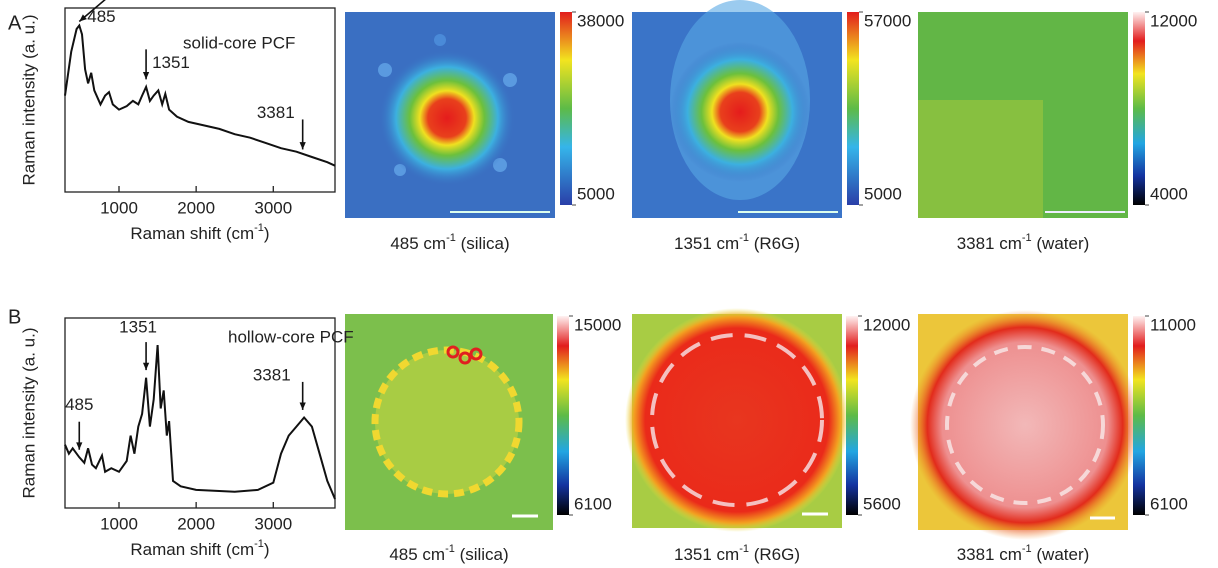  What do you see at coordinates (239, 42) in the screenshot?
I see `chart-title: solid-core PCF` at bounding box center [239, 42].